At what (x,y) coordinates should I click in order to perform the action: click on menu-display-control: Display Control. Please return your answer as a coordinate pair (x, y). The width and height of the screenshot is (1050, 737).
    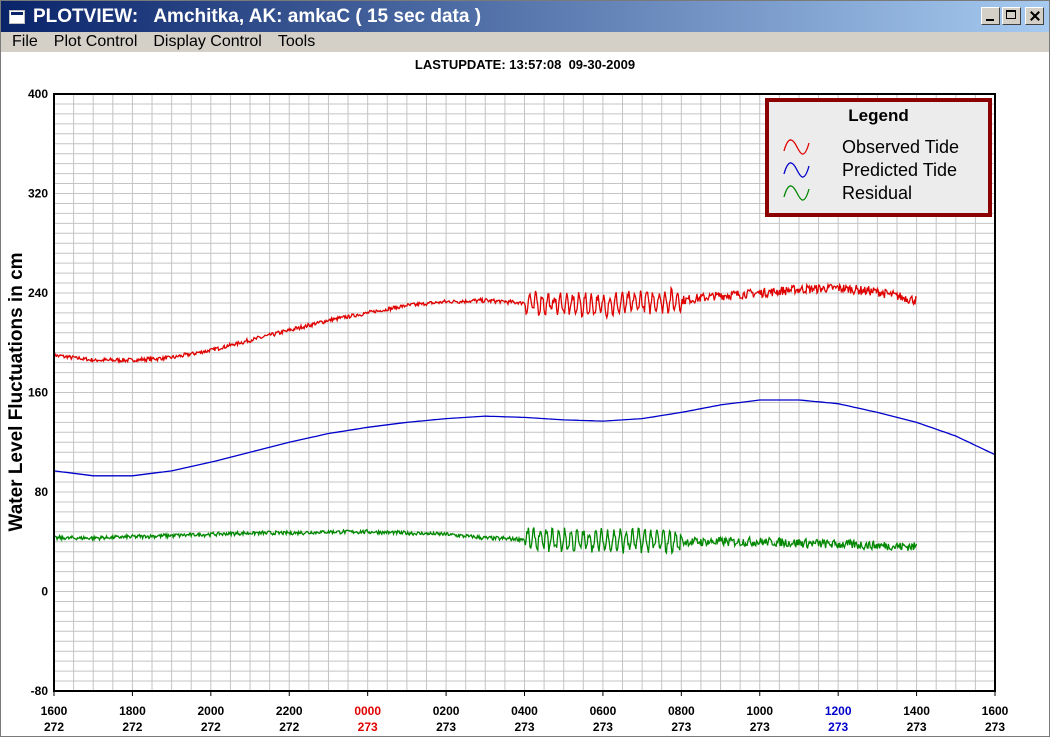
    Looking at the image, I should click on (207, 41).